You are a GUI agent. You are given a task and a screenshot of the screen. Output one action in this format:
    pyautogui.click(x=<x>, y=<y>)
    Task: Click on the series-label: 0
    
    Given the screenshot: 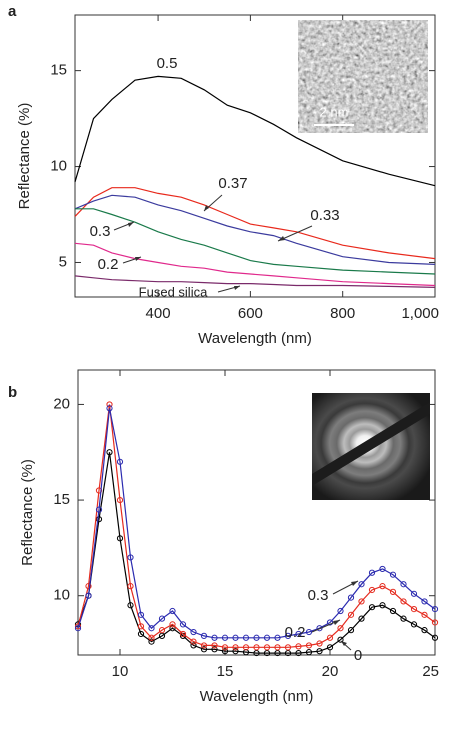 What is the action you would take?
    pyautogui.click(x=358, y=655)
    